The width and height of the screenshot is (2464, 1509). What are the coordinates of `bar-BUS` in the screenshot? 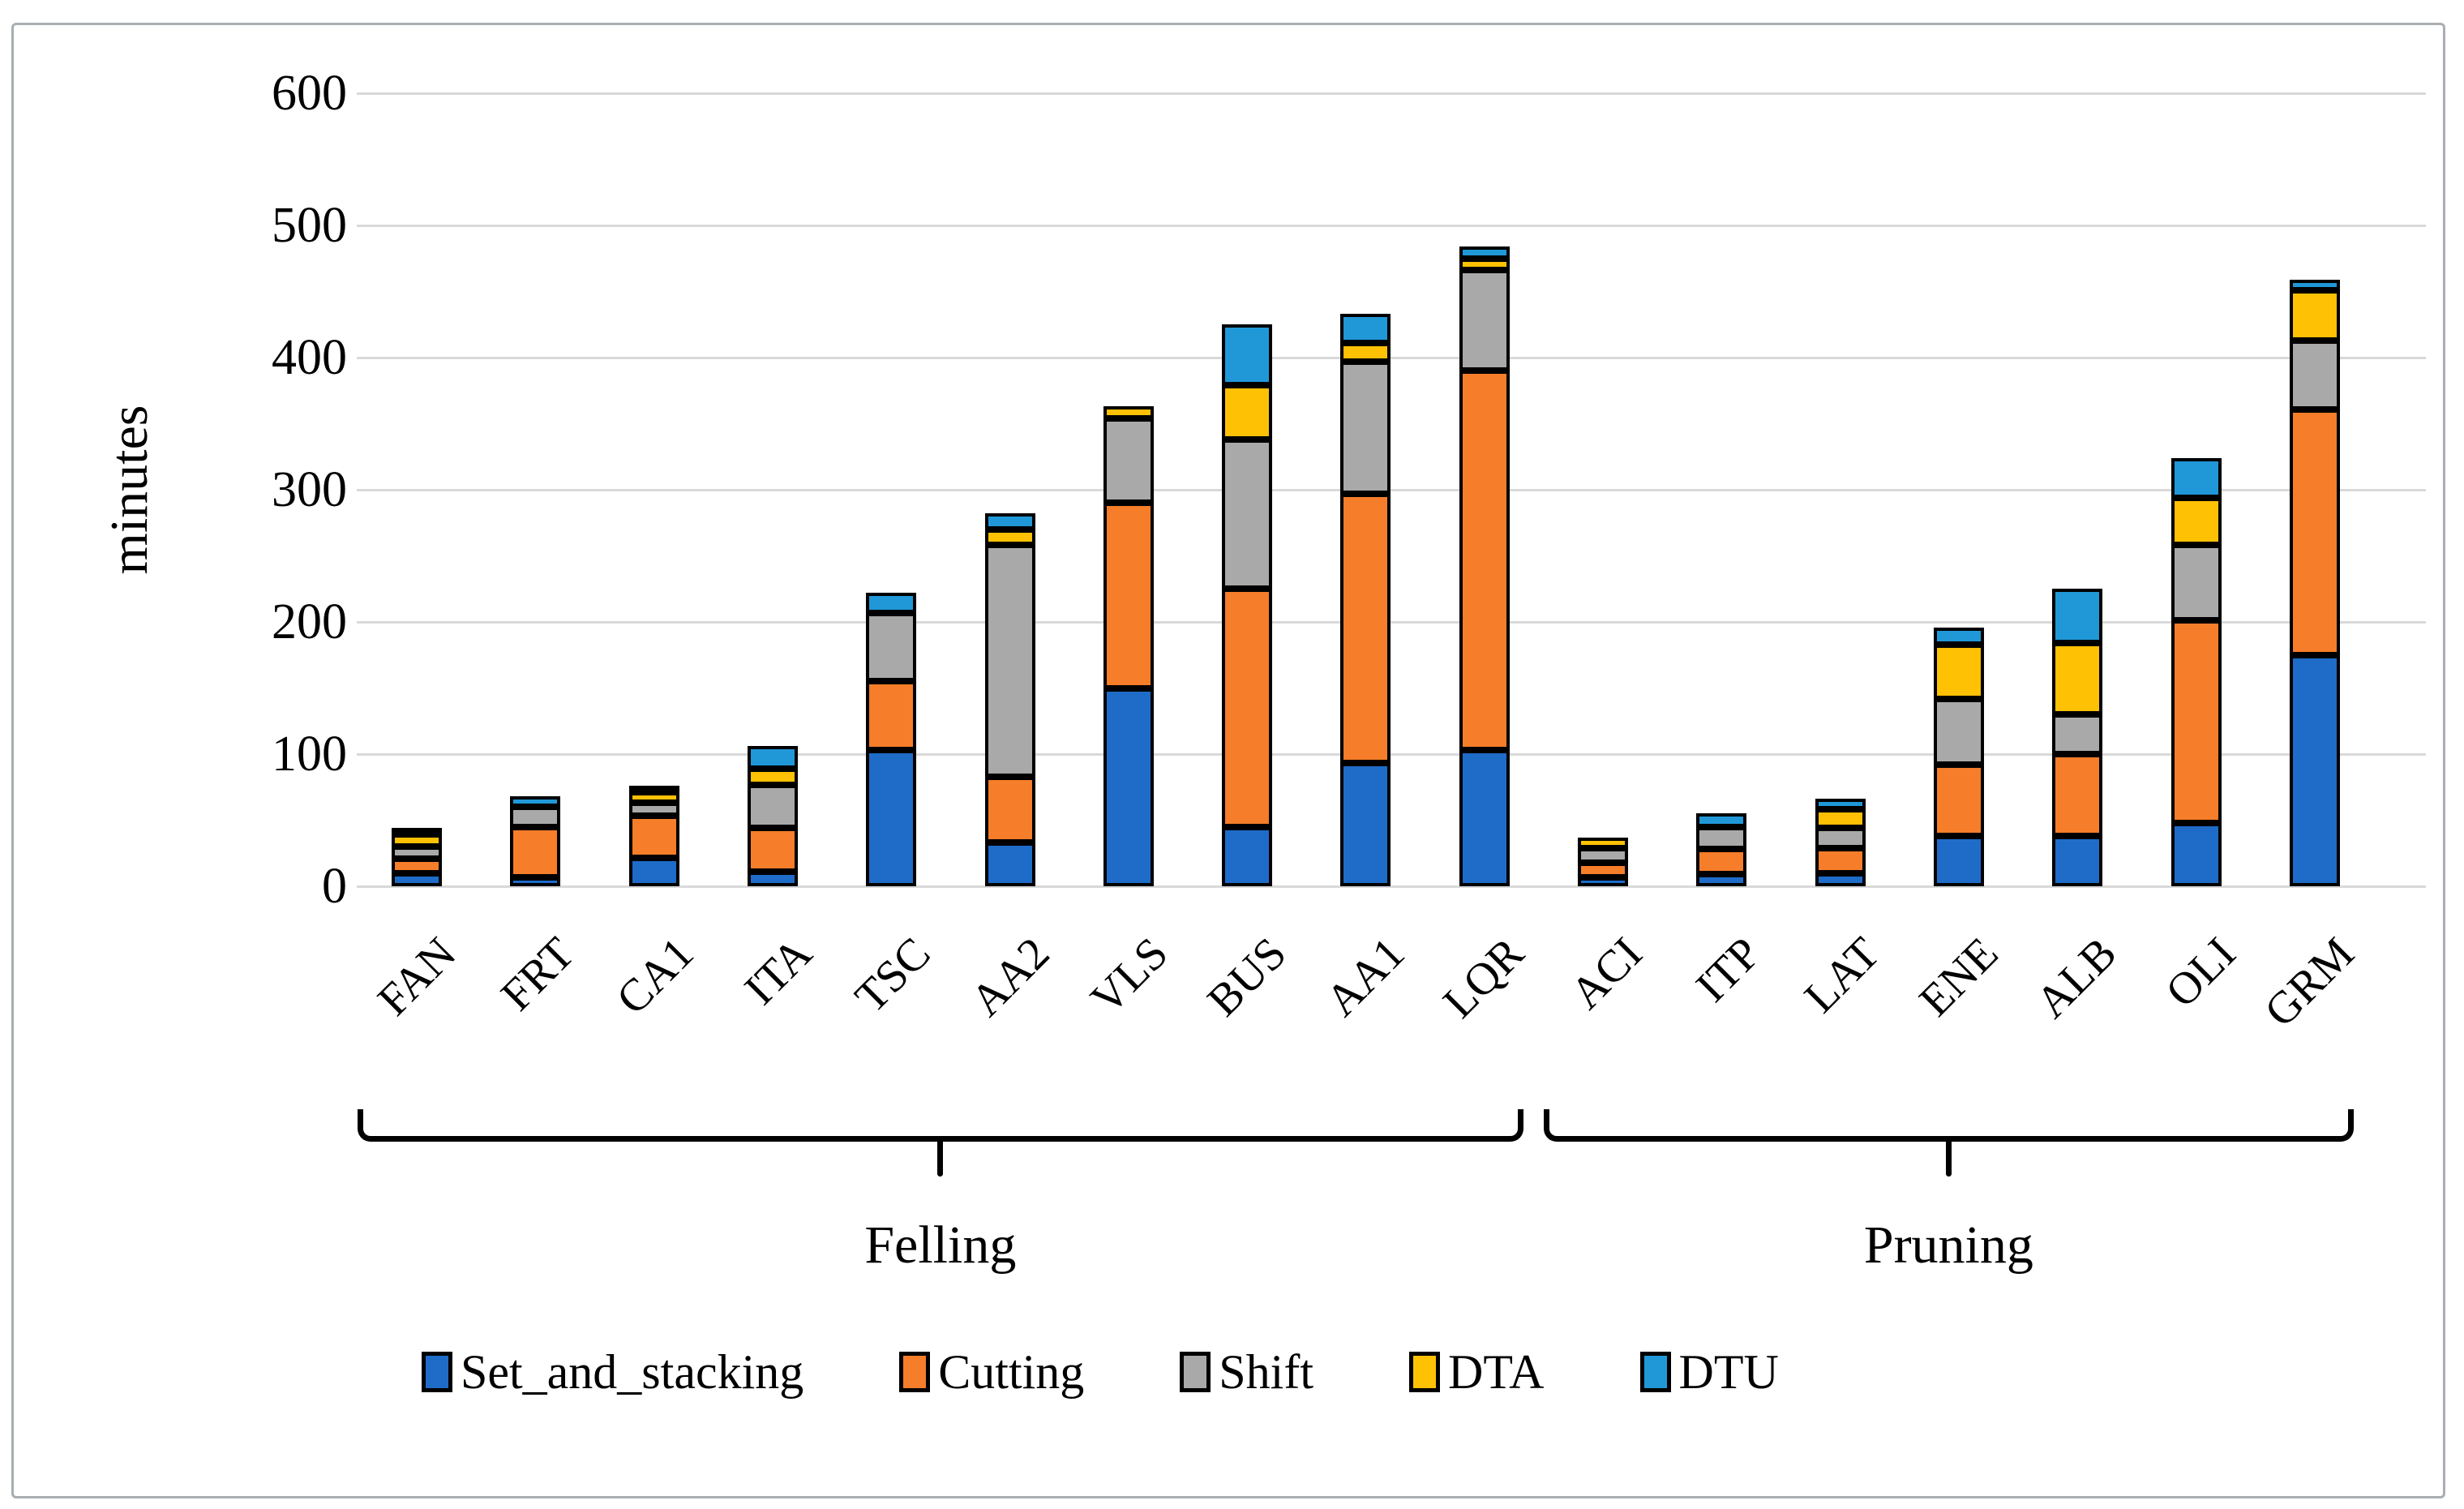 It's located at (1247, 605).